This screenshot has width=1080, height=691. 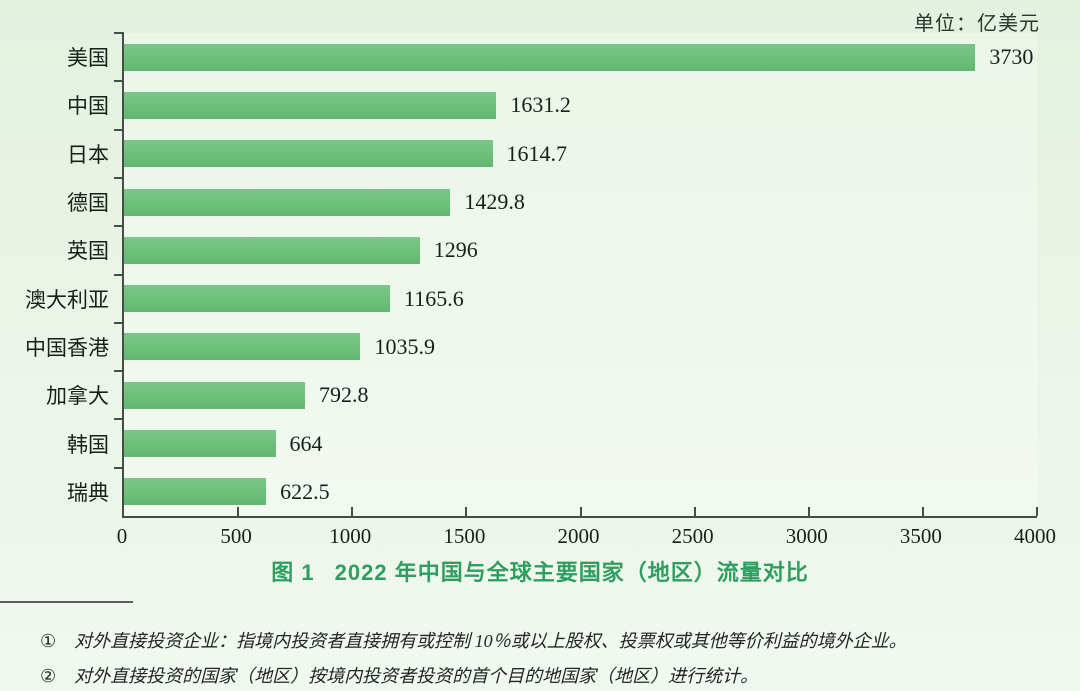 What do you see at coordinates (236, 536) in the screenshot?
I see `x-tick-label: 500` at bounding box center [236, 536].